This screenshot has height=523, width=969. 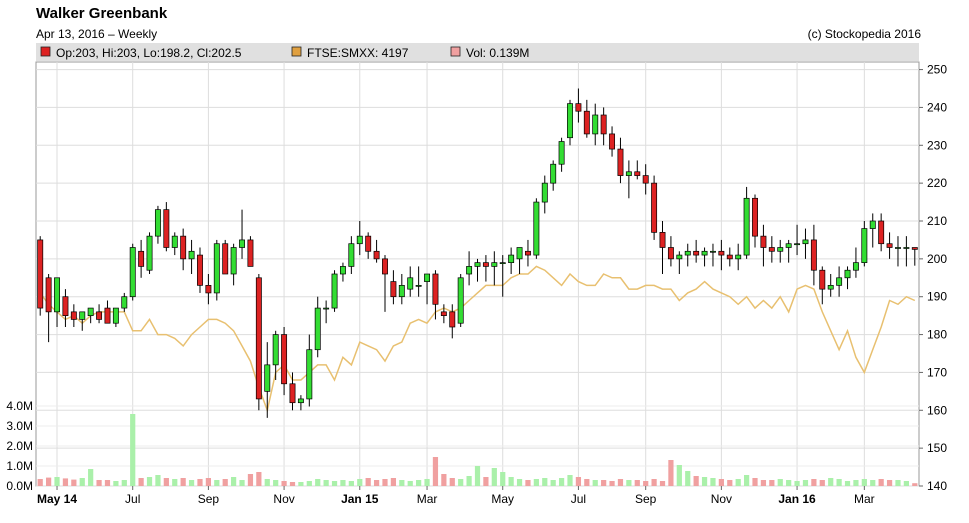 What do you see at coordinates (721, 499) in the screenshot?
I see `x-tick-label: Nov` at bounding box center [721, 499].